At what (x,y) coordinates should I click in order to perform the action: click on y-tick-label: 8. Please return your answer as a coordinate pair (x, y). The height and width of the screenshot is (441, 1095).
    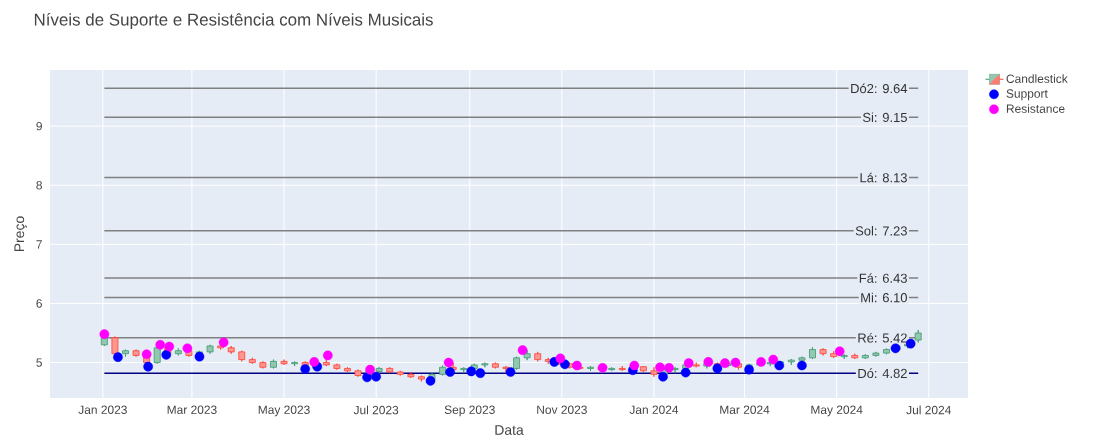
    Looking at the image, I should click on (39, 185).